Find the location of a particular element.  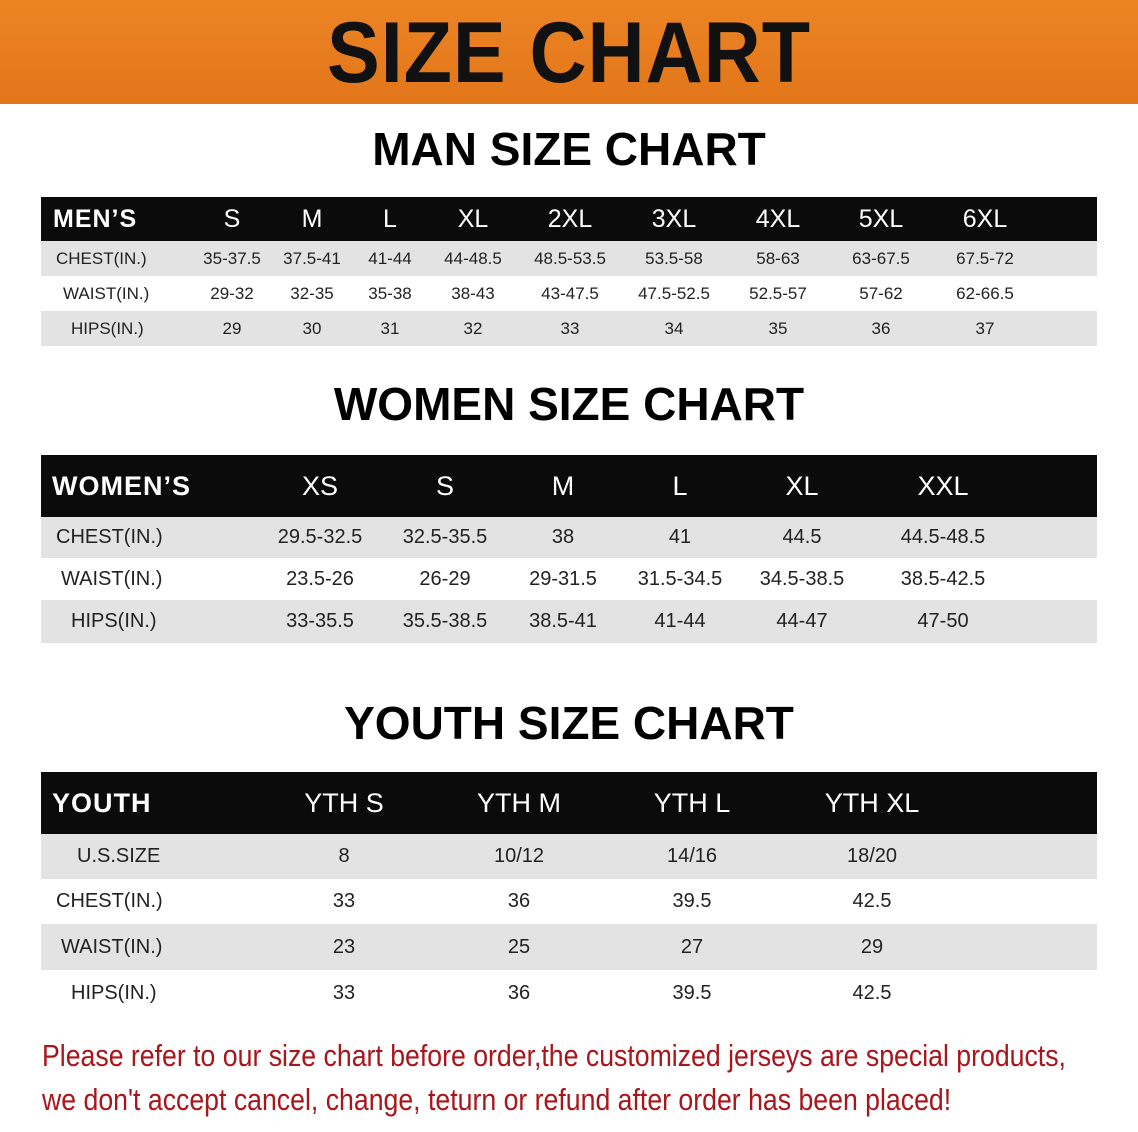

youth-heading: YOUTH SIZE CHART is located at coordinates (569, 723).